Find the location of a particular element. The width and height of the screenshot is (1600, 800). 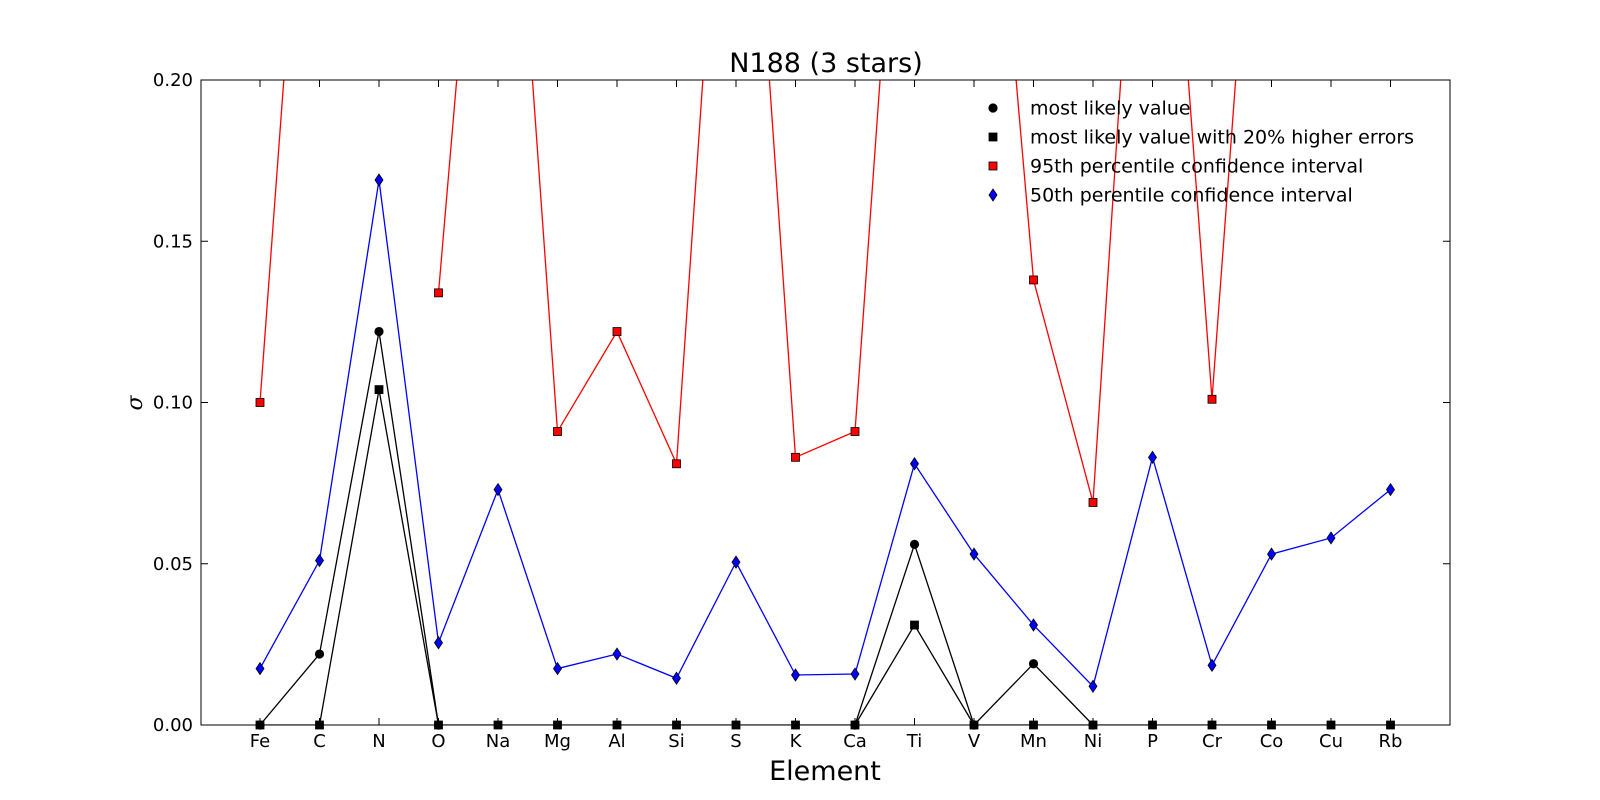

x-tick-label: Si is located at coordinates (676, 741).